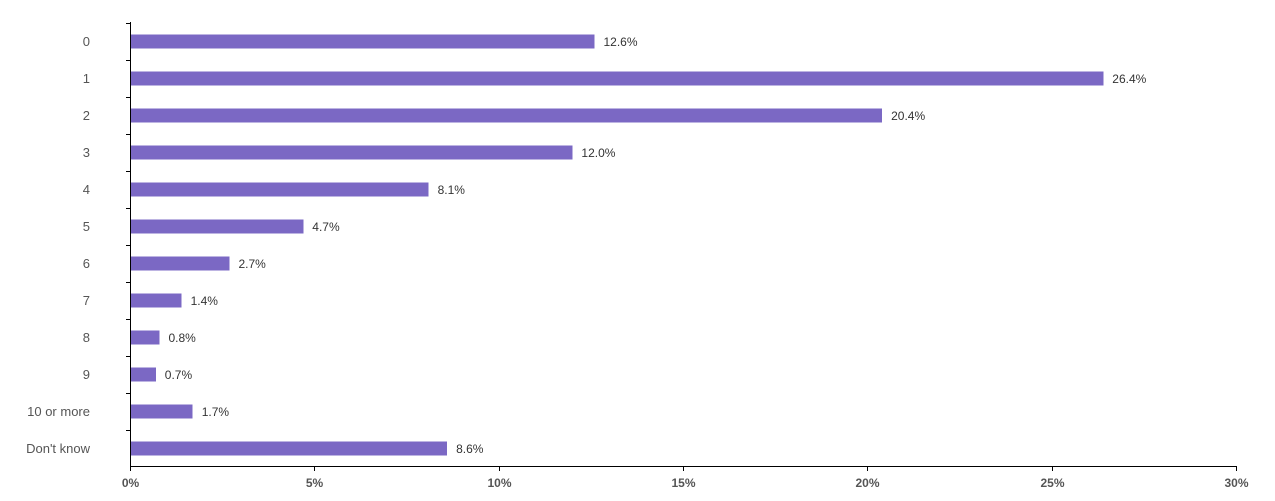  What do you see at coordinates (326, 227) in the screenshot?
I see `value-label: 4.7%` at bounding box center [326, 227].